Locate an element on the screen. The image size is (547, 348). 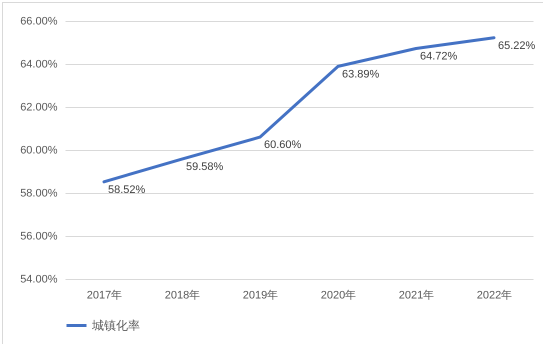
legend-label: 城镇化率 is located at coordinates (115, 325).